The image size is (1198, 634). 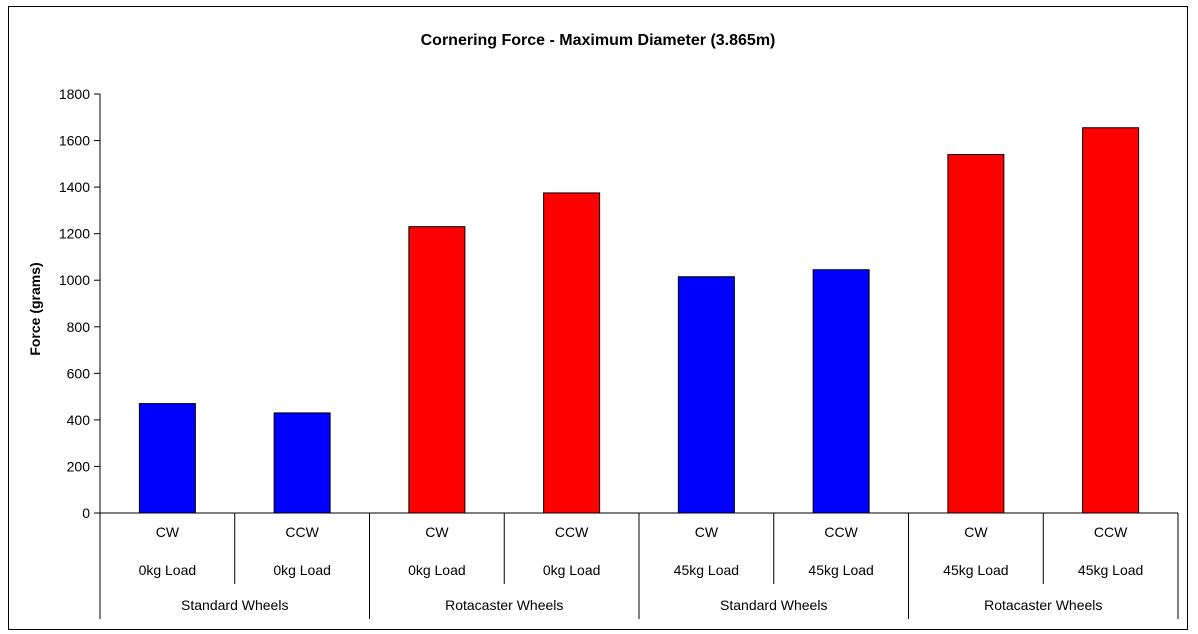 I want to click on y-tick-label: 400, so click(x=79, y=420).